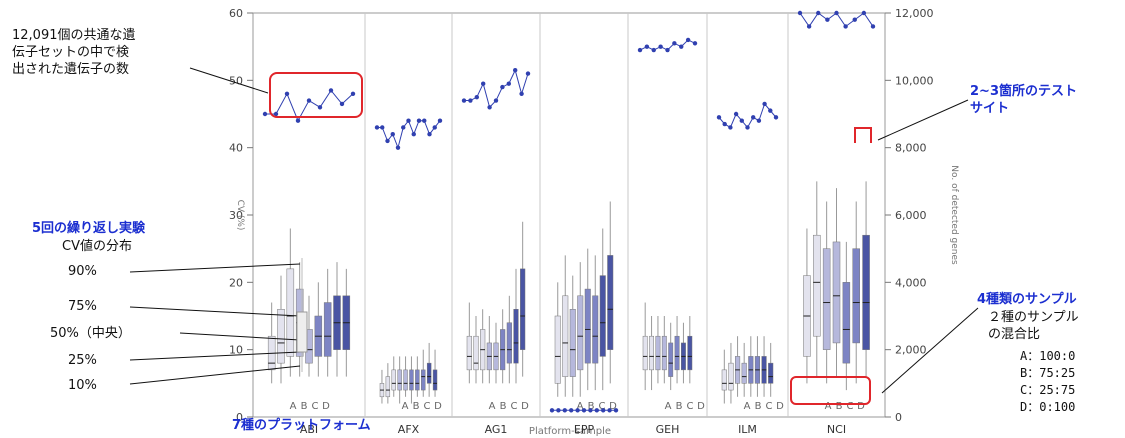 The image size is (1125, 438). What do you see at coordinates (82, 271) in the screenshot?
I see `percentile-label-90: 90%` at bounding box center [82, 271].